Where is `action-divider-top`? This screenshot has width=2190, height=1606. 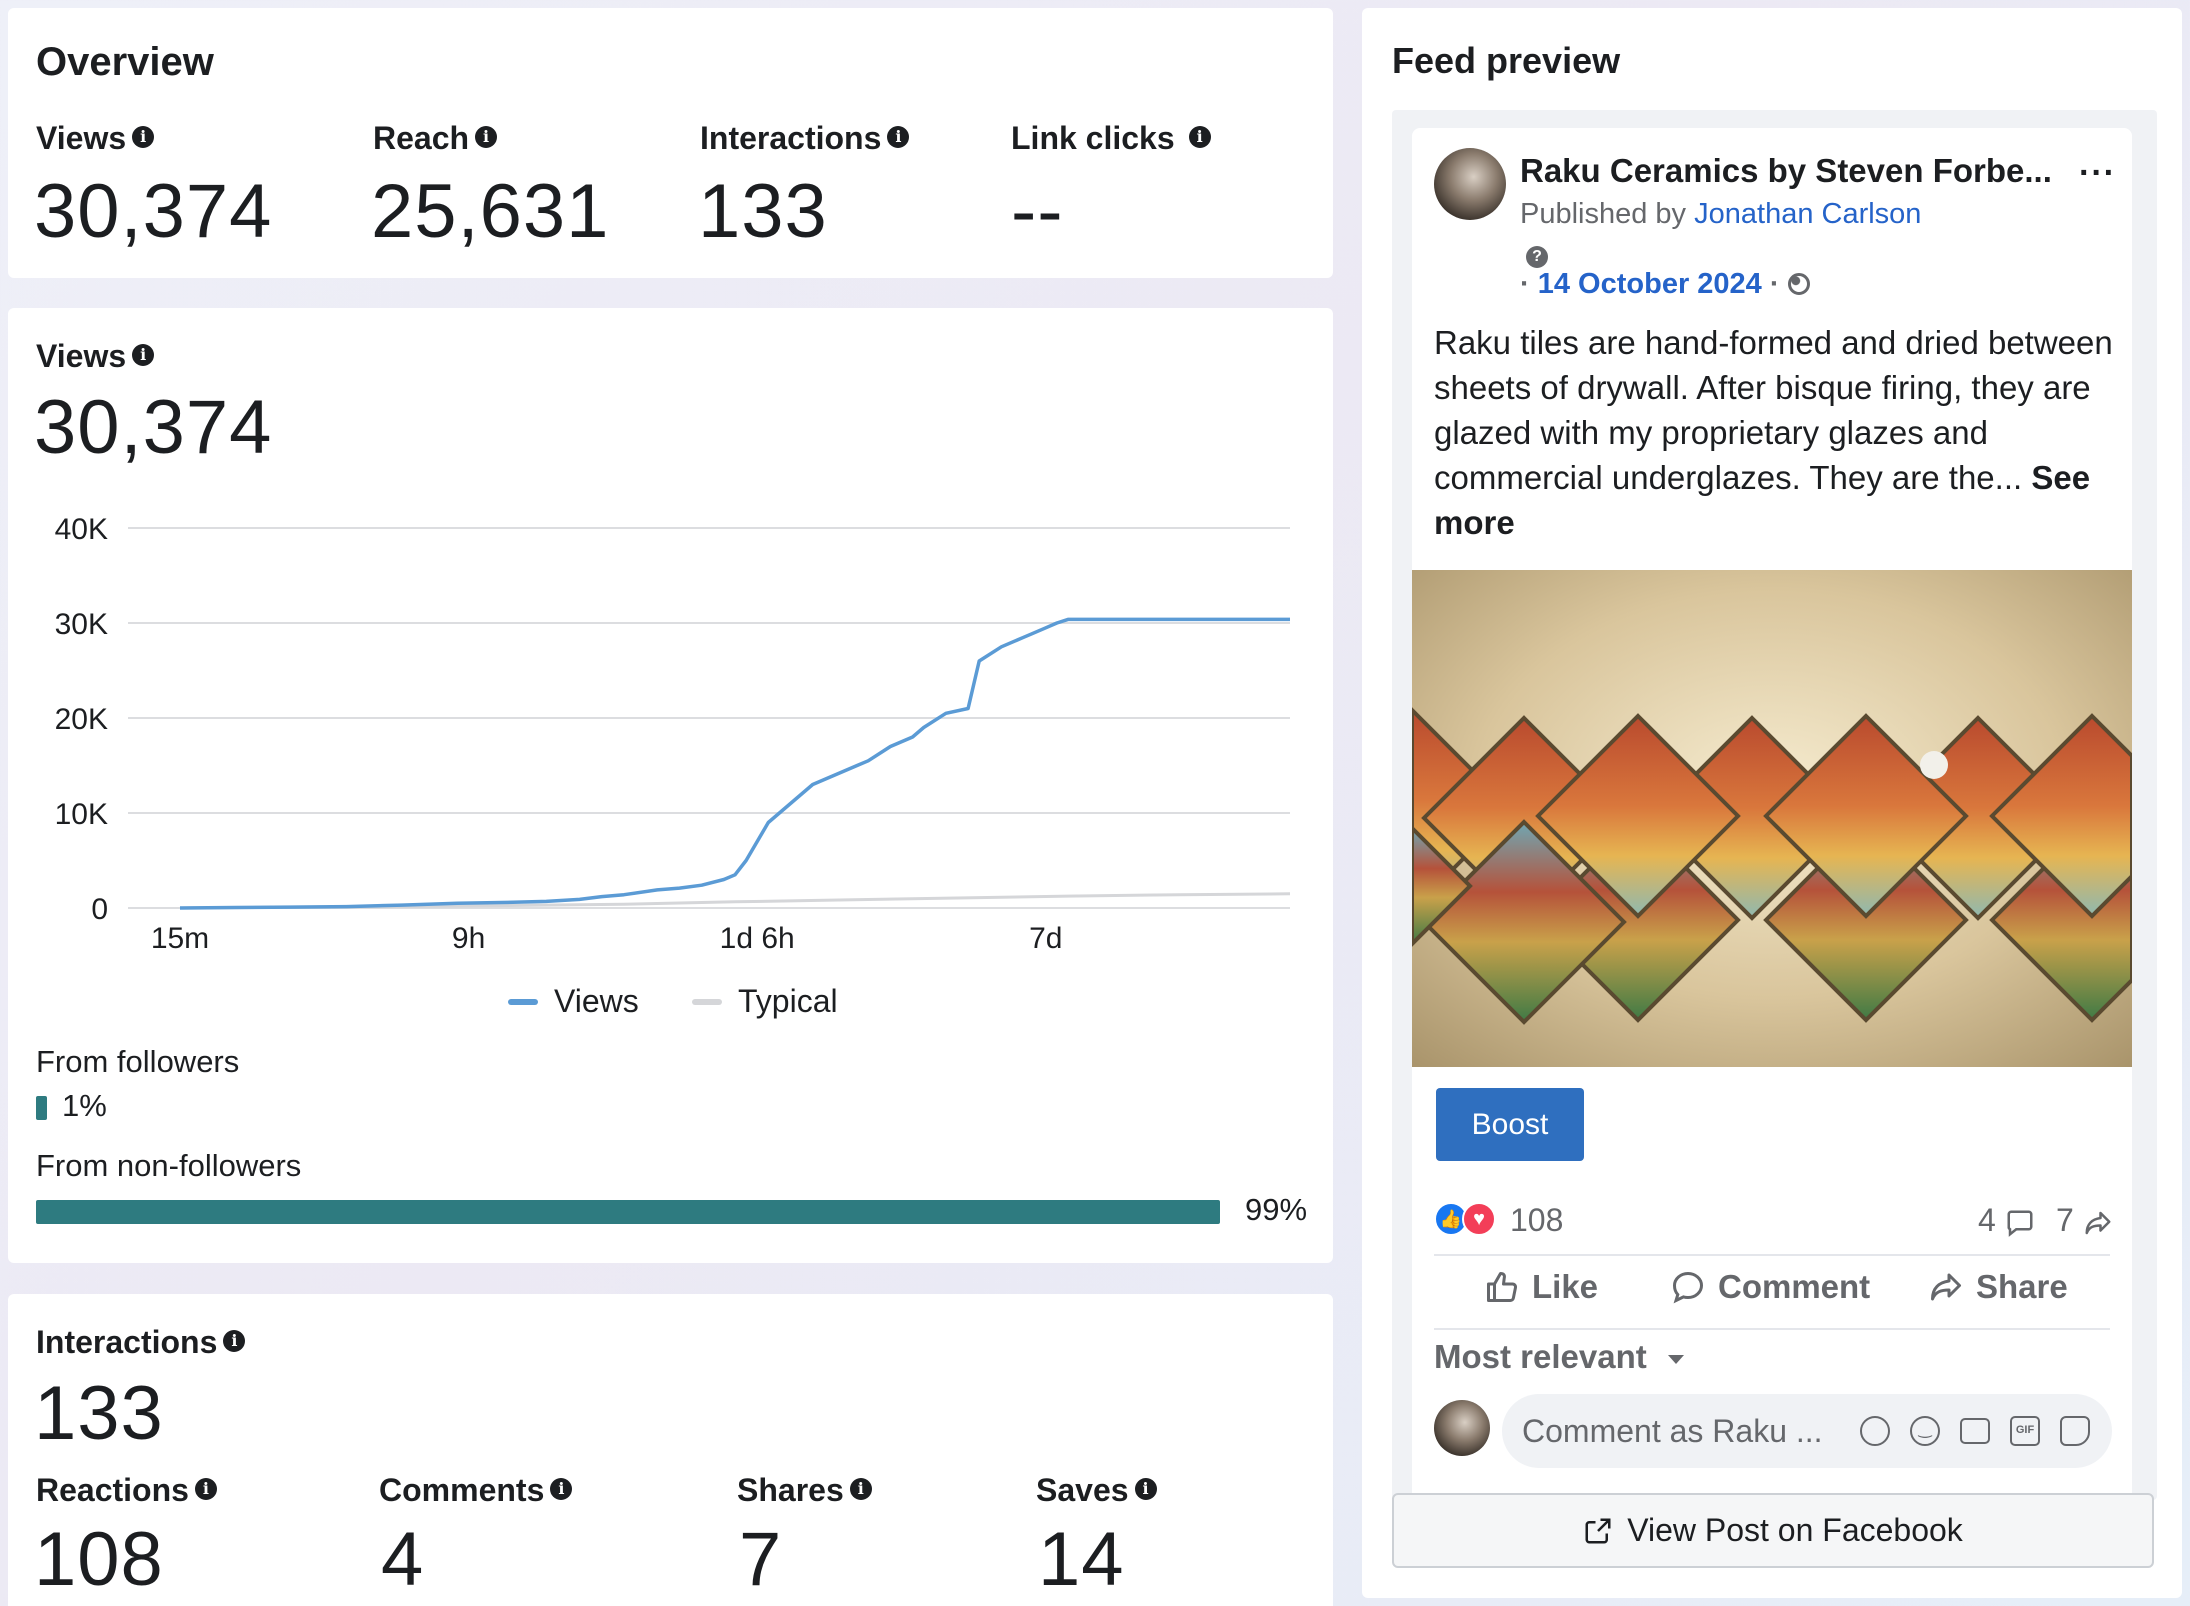 action-divider-top is located at coordinates (1772, 1255).